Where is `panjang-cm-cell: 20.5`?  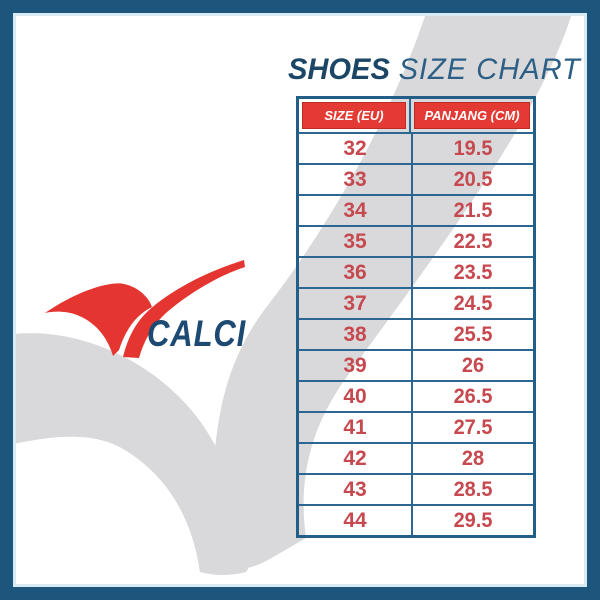 panjang-cm-cell: 20.5 is located at coordinates (473, 179).